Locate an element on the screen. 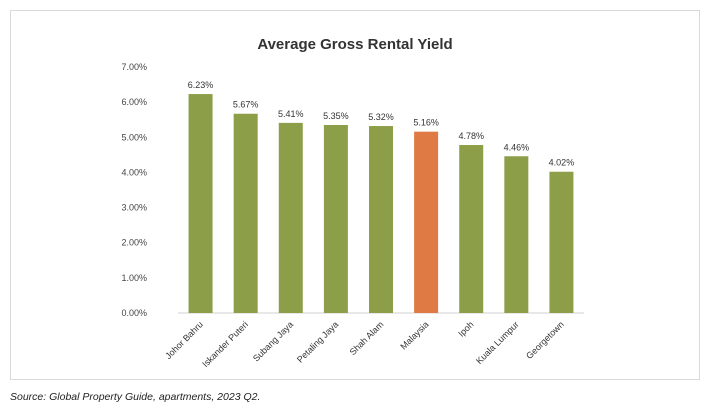 This screenshot has width=712, height=411. value-label: 6.23% is located at coordinates (201, 85).